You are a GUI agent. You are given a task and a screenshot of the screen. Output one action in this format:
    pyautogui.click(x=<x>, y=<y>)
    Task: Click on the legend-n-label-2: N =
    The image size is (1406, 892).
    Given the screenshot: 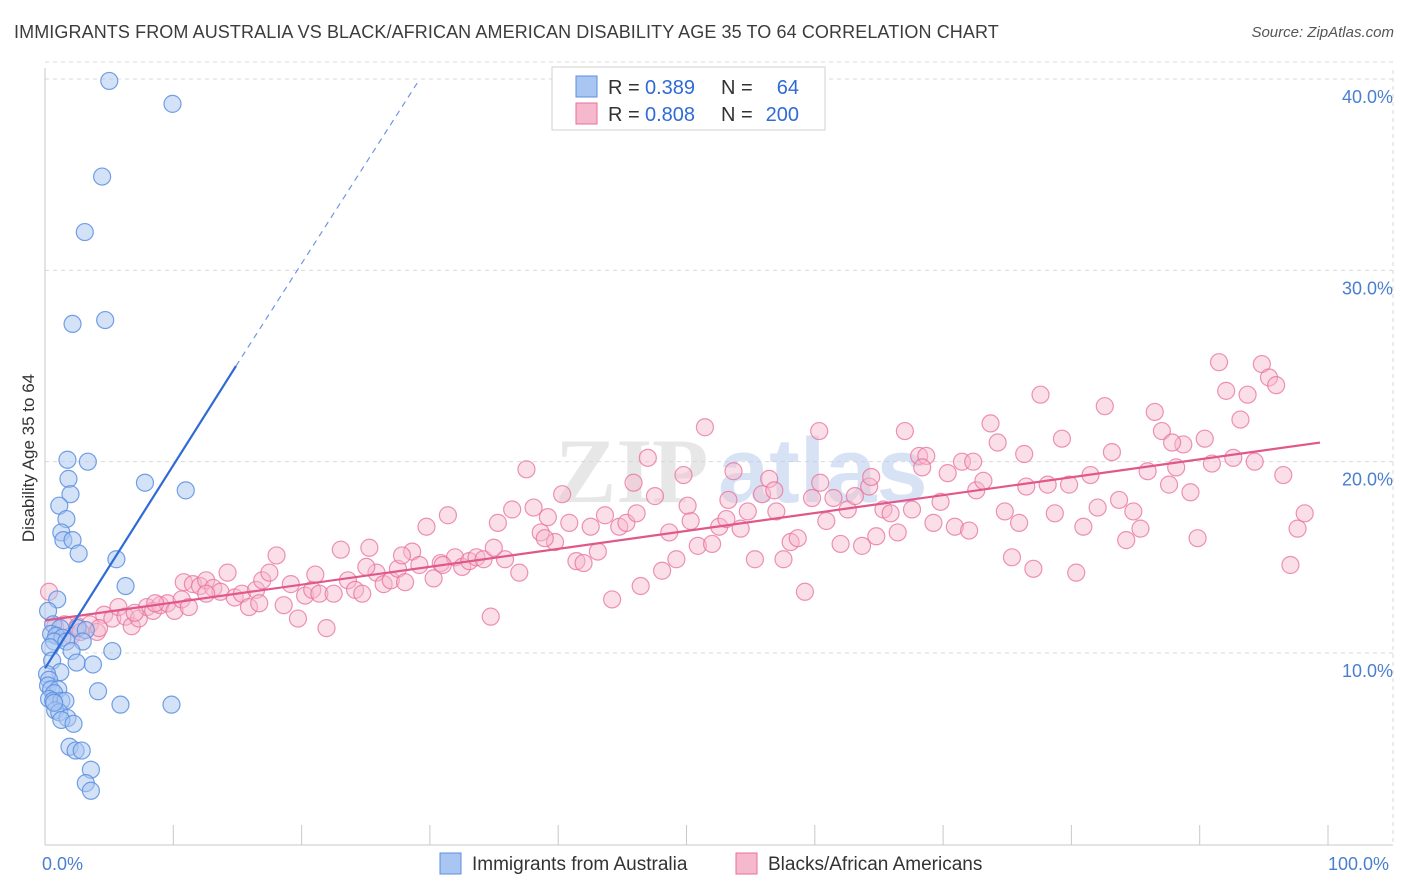 What is the action you would take?
    pyautogui.click(x=737, y=115)
    